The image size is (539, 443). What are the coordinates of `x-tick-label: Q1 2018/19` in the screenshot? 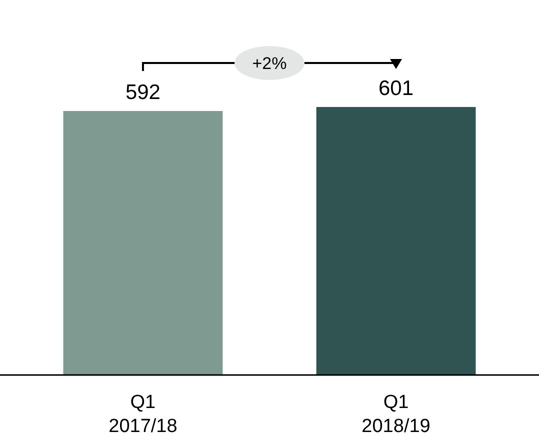 It's located at (396, 414).